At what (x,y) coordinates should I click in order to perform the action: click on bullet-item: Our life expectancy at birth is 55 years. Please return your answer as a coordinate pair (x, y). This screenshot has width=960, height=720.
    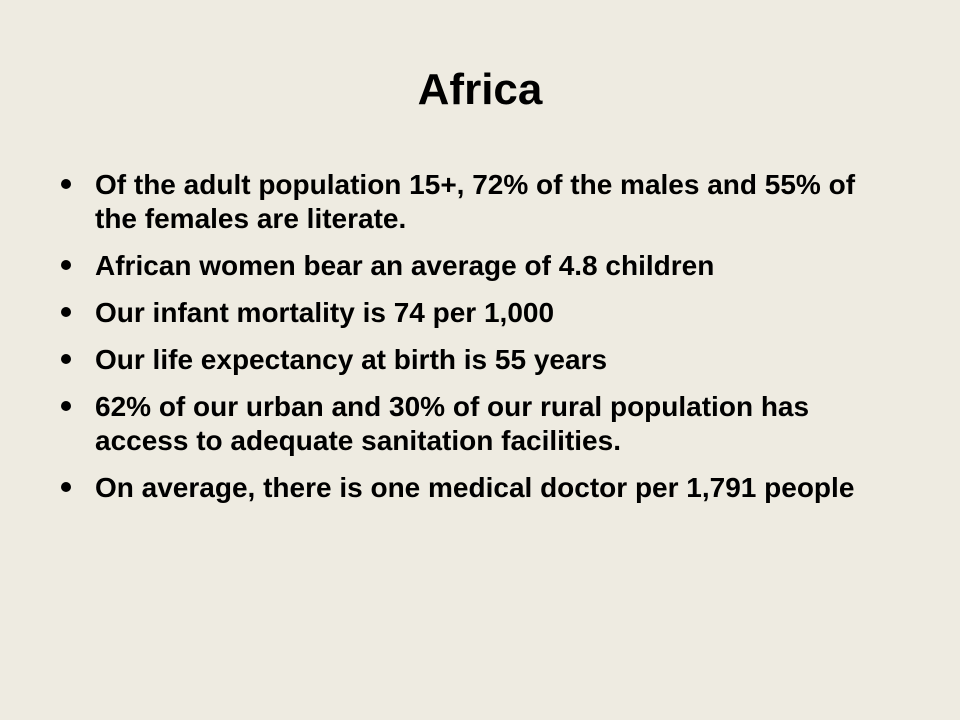
    Looking at the image, I should click on (478, 360).